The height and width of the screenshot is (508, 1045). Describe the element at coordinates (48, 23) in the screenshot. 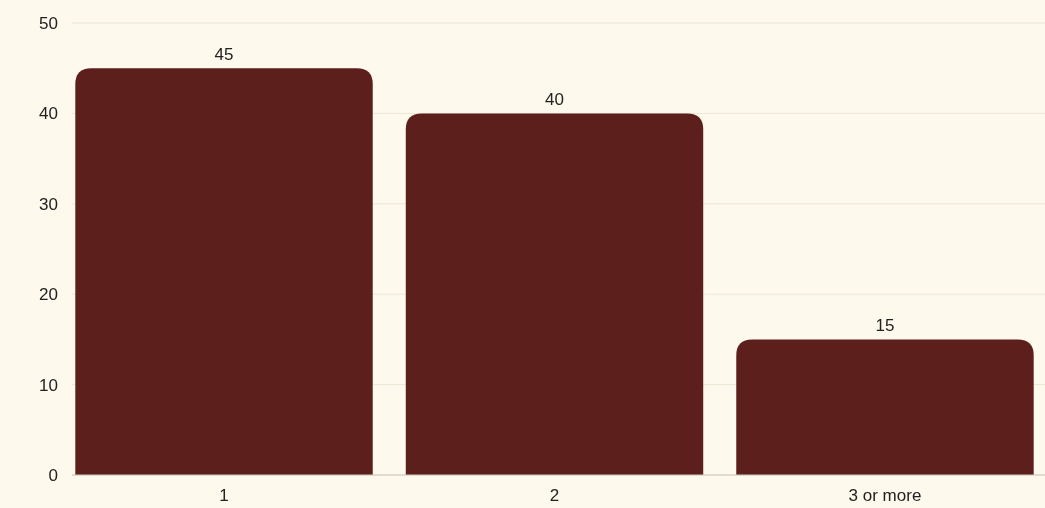

I see `y-tick-label: 50` at that location.